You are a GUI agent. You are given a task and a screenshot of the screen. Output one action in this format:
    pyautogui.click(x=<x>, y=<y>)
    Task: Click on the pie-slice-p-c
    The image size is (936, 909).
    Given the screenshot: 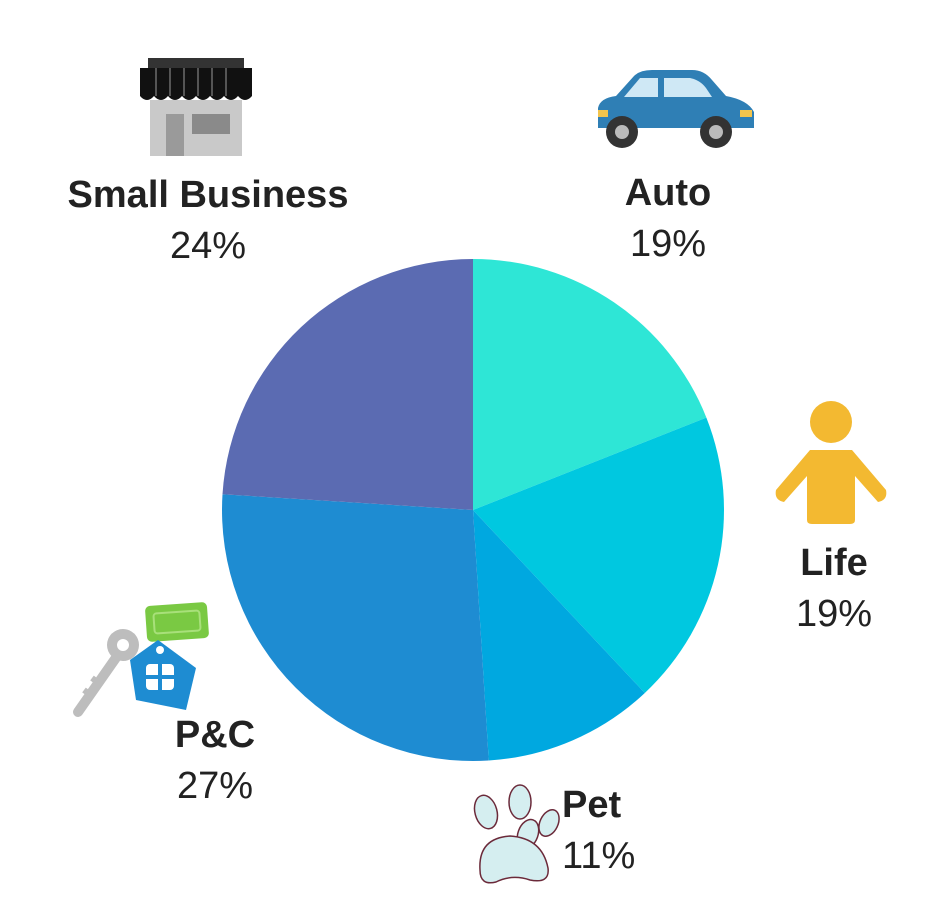 What is the action you would take?
    pyautogui.click(x=355, y=627)
    